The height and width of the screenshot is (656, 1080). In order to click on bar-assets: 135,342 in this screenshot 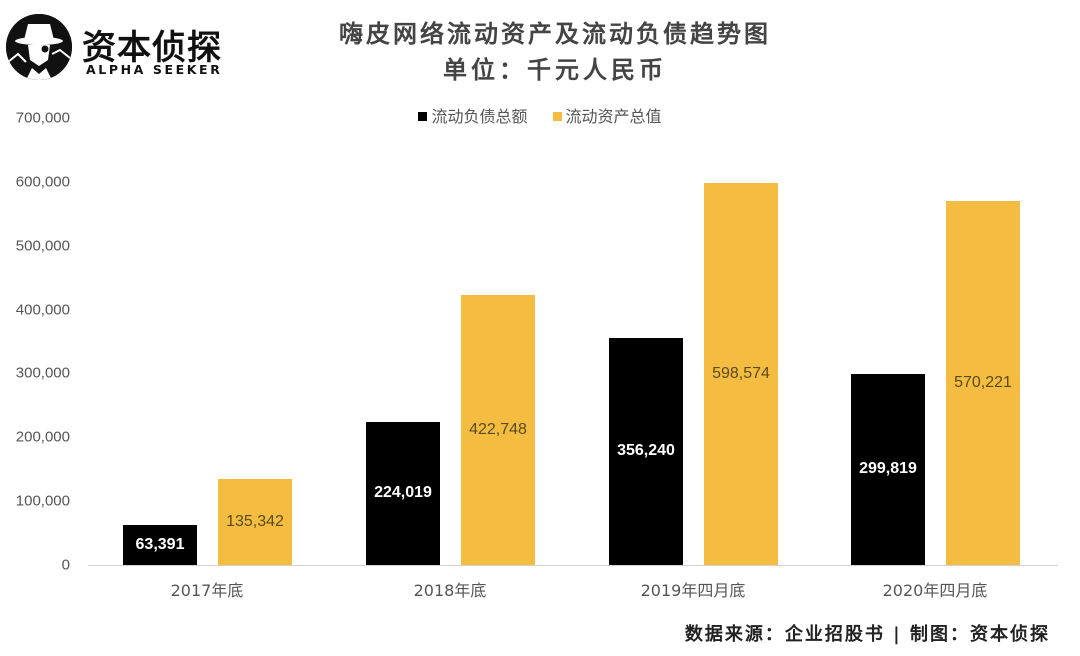, I will do `click(255, 521)`.